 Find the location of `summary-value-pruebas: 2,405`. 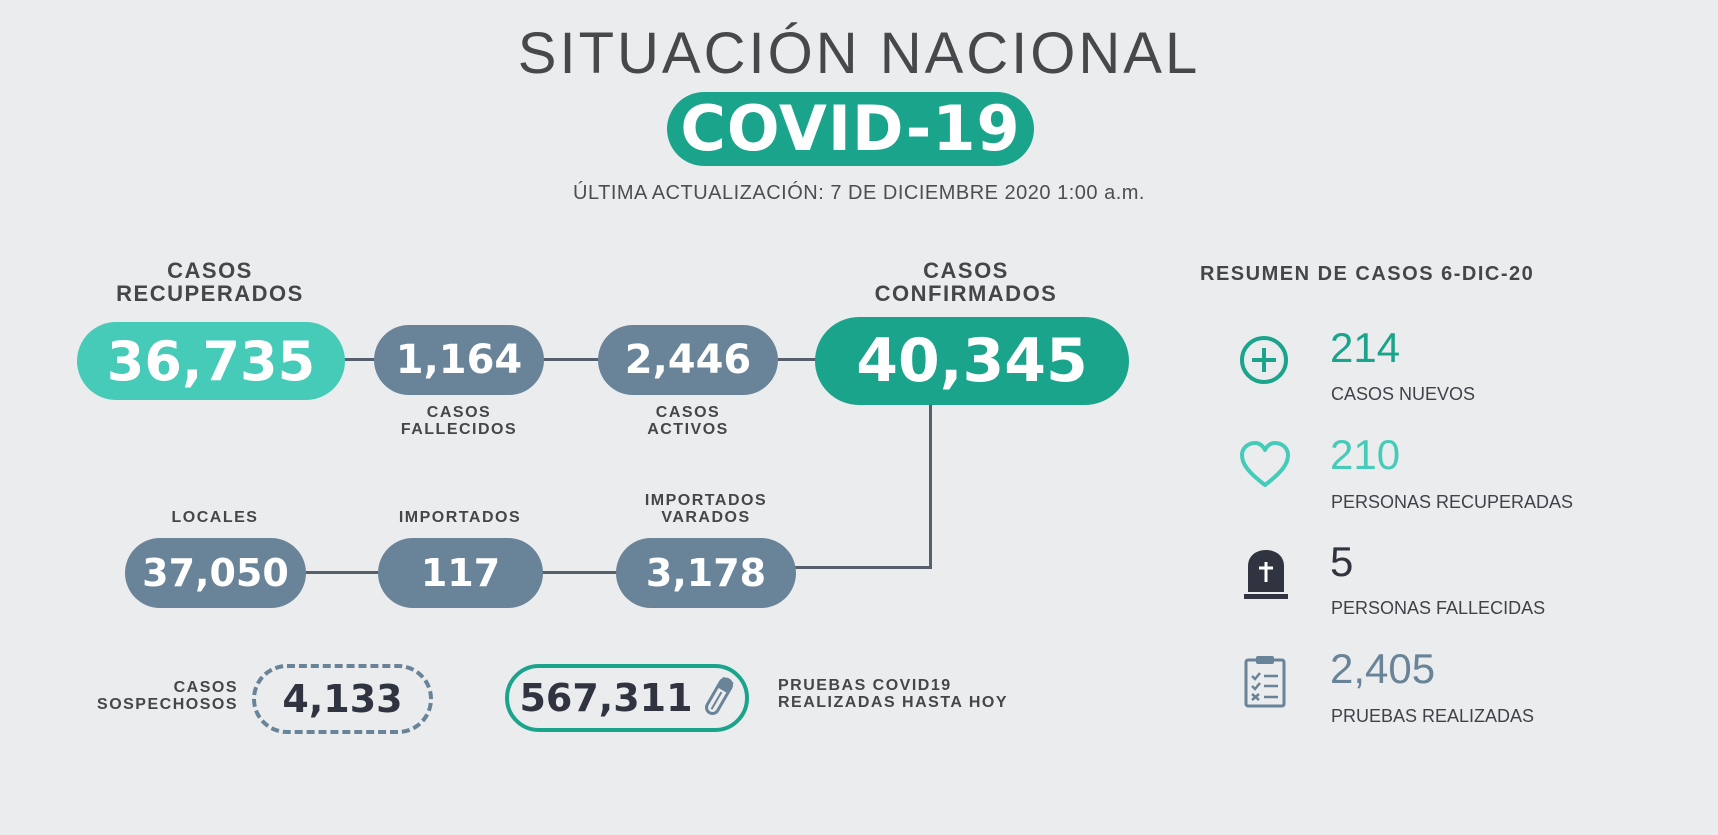

summary-value-pruebas: 2,405 is located at coordinates (1383, 668).